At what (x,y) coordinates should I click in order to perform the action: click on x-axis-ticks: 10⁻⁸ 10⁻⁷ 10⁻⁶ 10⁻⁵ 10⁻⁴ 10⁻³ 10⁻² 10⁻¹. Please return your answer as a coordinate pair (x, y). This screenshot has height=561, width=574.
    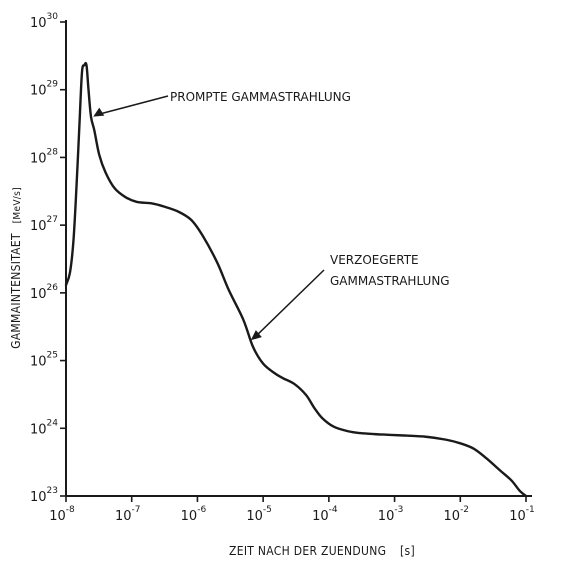
    Looking at the image, I should click on (292, 510).